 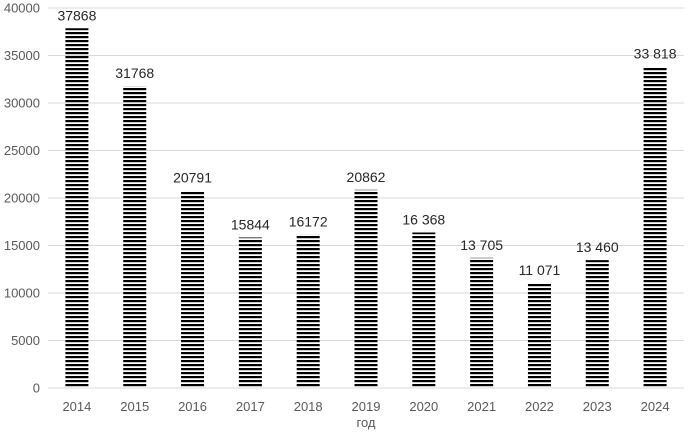 I want to click on x-tick-label-2020: 2020, so click(x=423, y=406).